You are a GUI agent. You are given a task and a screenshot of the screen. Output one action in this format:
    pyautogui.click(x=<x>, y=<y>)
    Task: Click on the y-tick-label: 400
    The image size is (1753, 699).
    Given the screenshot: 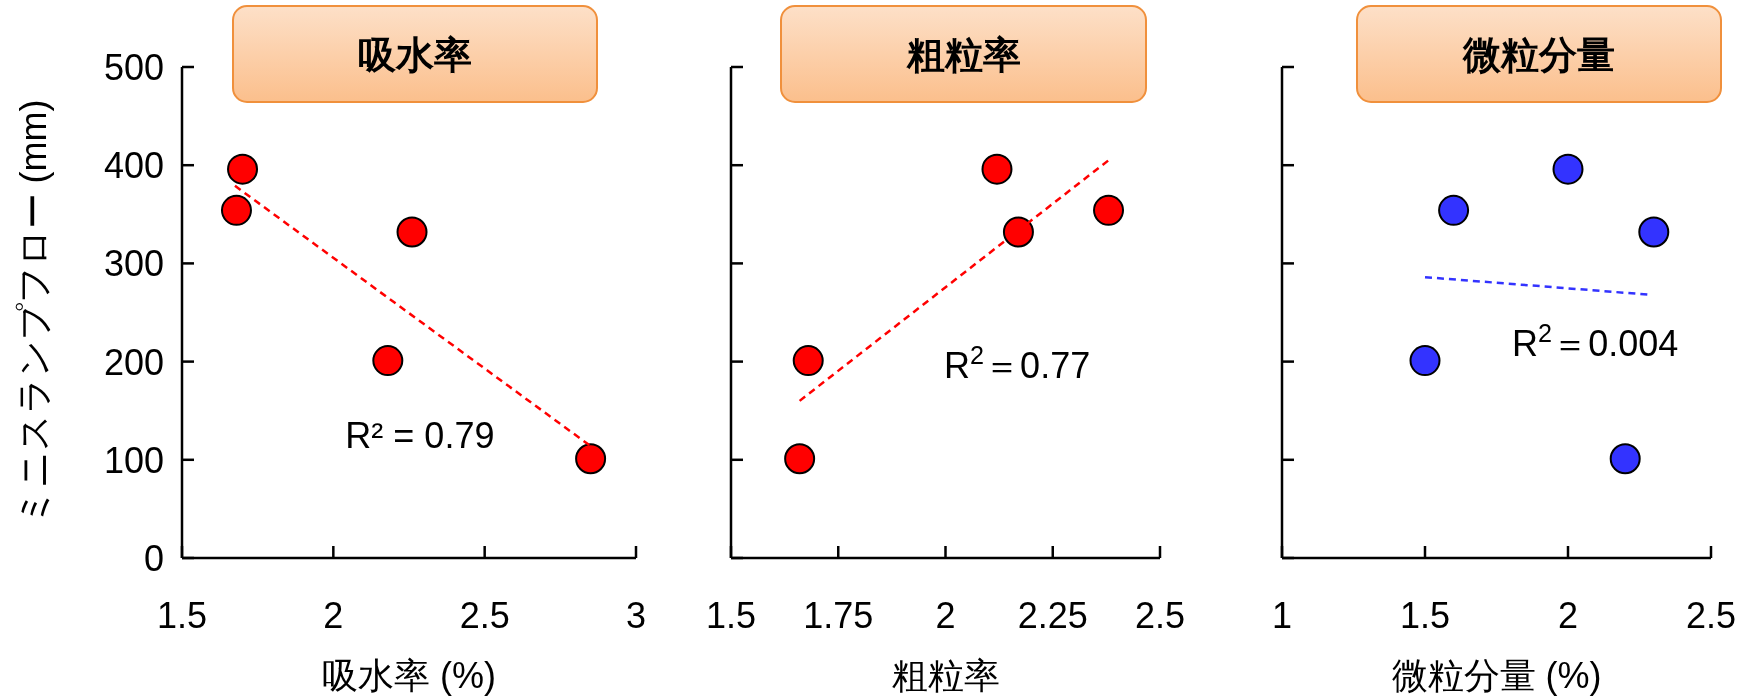 What is the action you would take?
    pyautogui.click(x=133, y=166)
    